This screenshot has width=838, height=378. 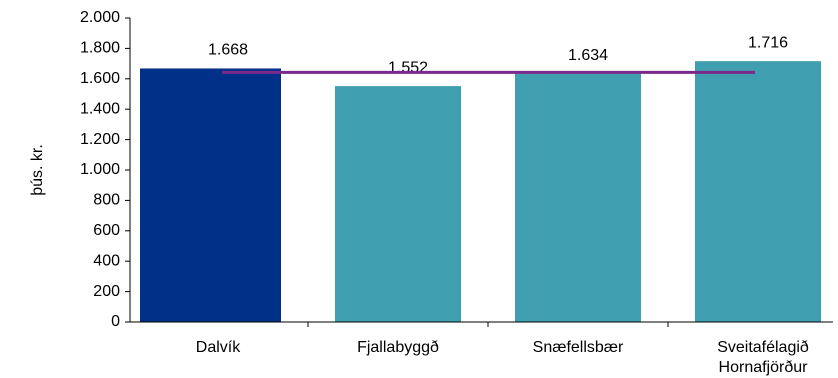 I want to click on x-tick-label: Fjallabyggð, so click(x=398, y=347).